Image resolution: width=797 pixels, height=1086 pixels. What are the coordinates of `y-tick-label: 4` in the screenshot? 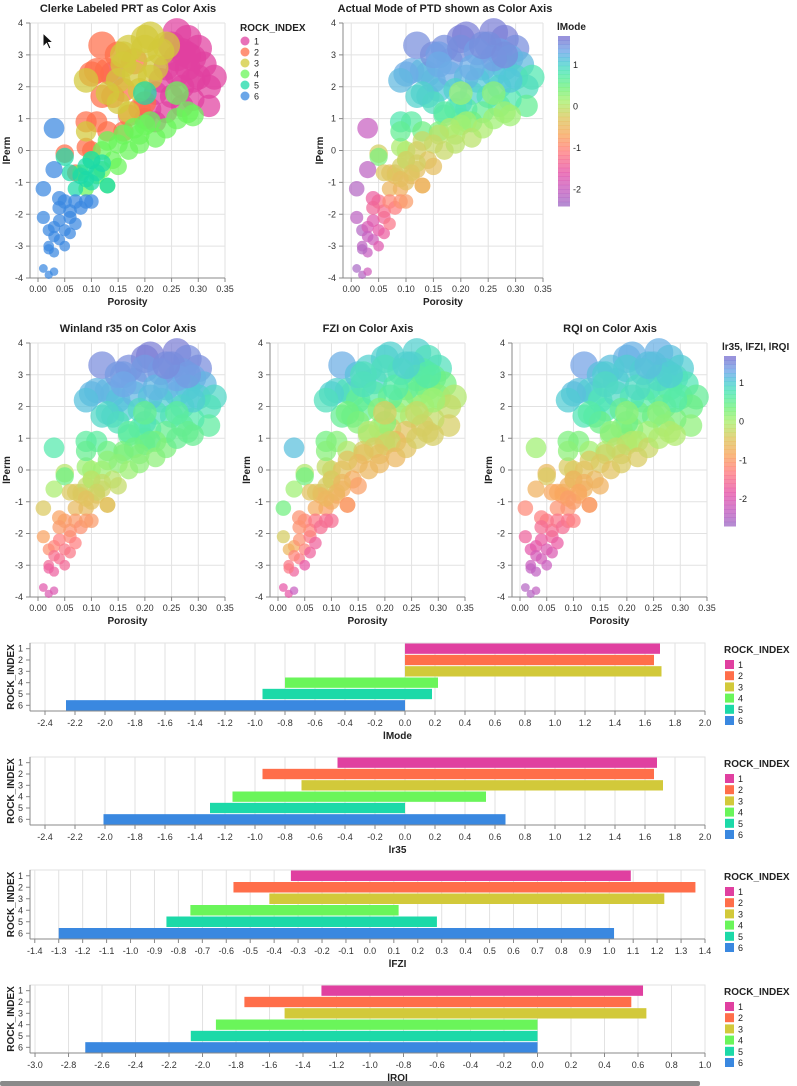 It's located at (20, 343).